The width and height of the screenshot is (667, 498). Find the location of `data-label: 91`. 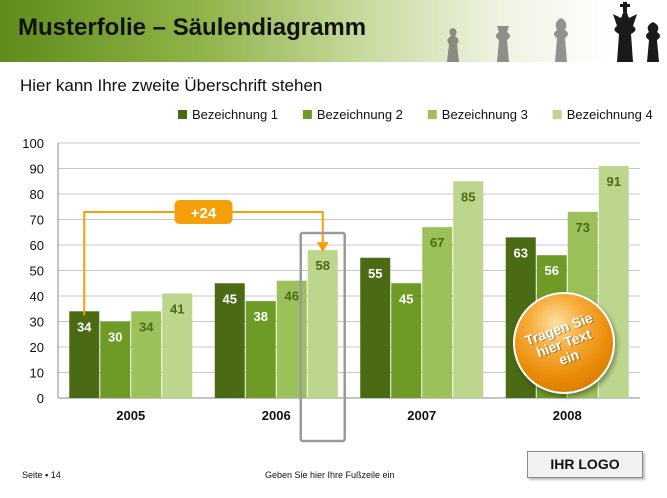

data-label: 91 is located at coordinates (614, 181).